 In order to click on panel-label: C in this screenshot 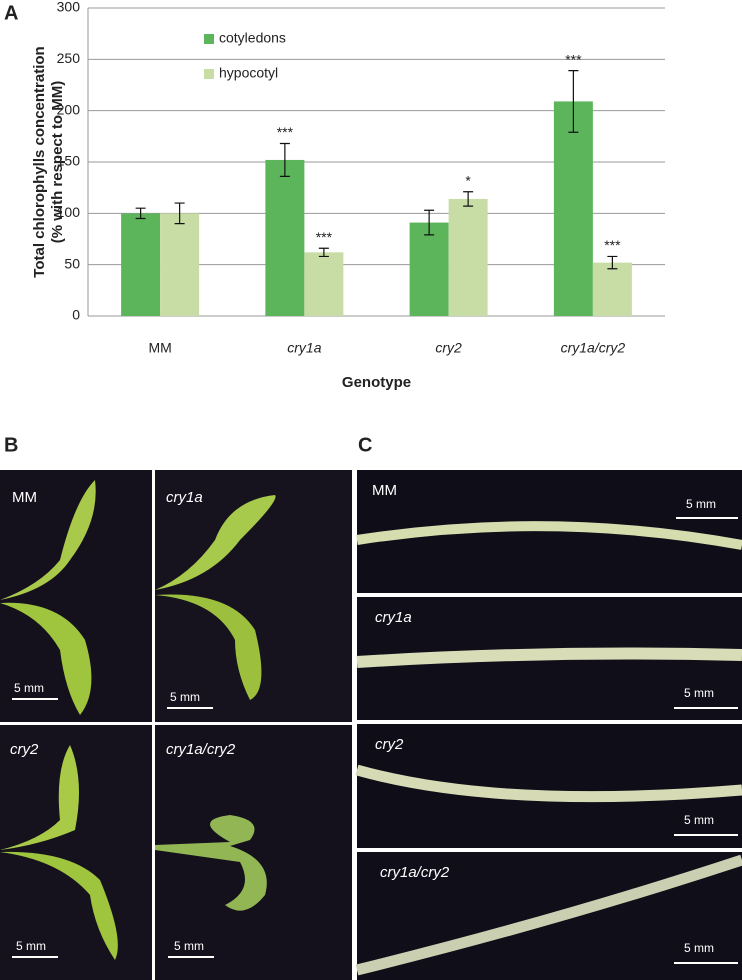, I will do `click(365, 445)`.